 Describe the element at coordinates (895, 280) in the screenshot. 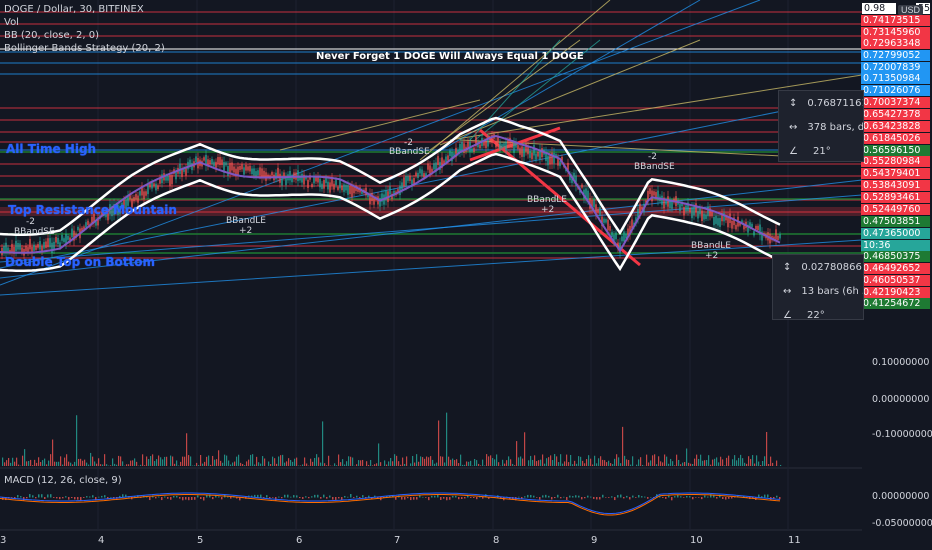

I see `price-level-label: 0.46050537` at that location.